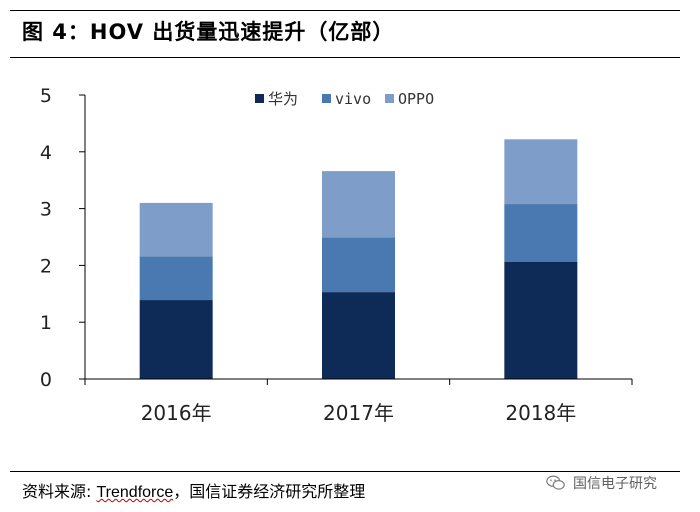 The height and width of the screenshot is (512, 700). Describe the element at coordinates (540, 413) in the screenshot. I see `x-tick-label: 2018年` at that location.